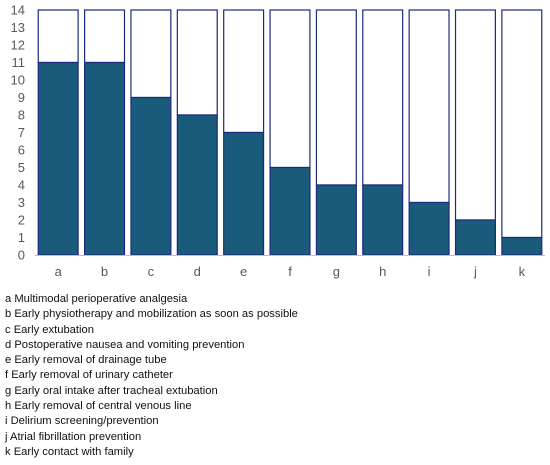 The image size is (550, 465). Describe the element at coordinates (89, 375) in the screenshot. I see `legend-item-f: f Early removal of urinary catheter` at that location.